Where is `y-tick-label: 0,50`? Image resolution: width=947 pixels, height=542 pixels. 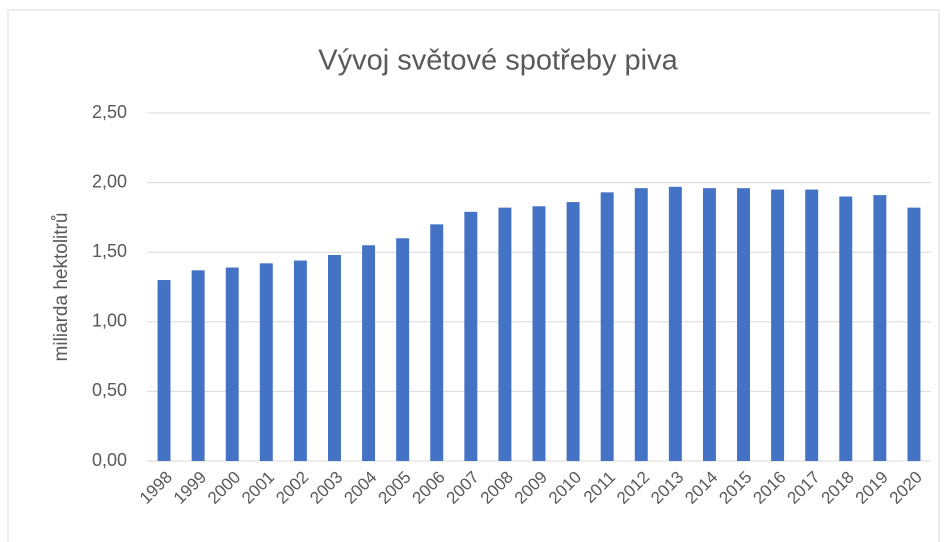
y-tick-label: 0,50 is located at coordinates (109, 390).